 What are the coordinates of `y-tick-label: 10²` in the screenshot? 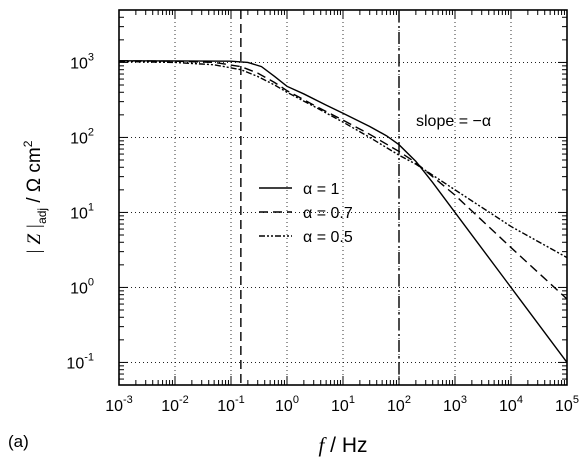 It's located at (82, 136).